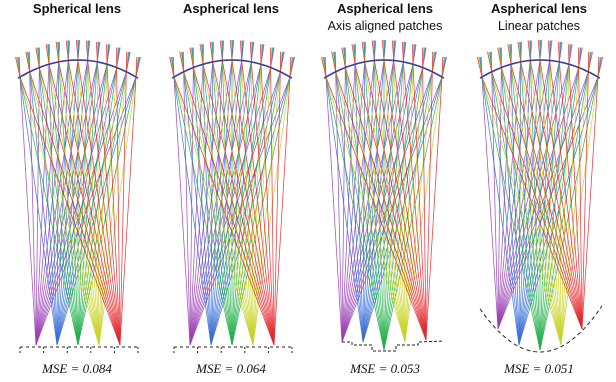  I want to click on mse-label: MSE = 0.084, so click(77, 368).